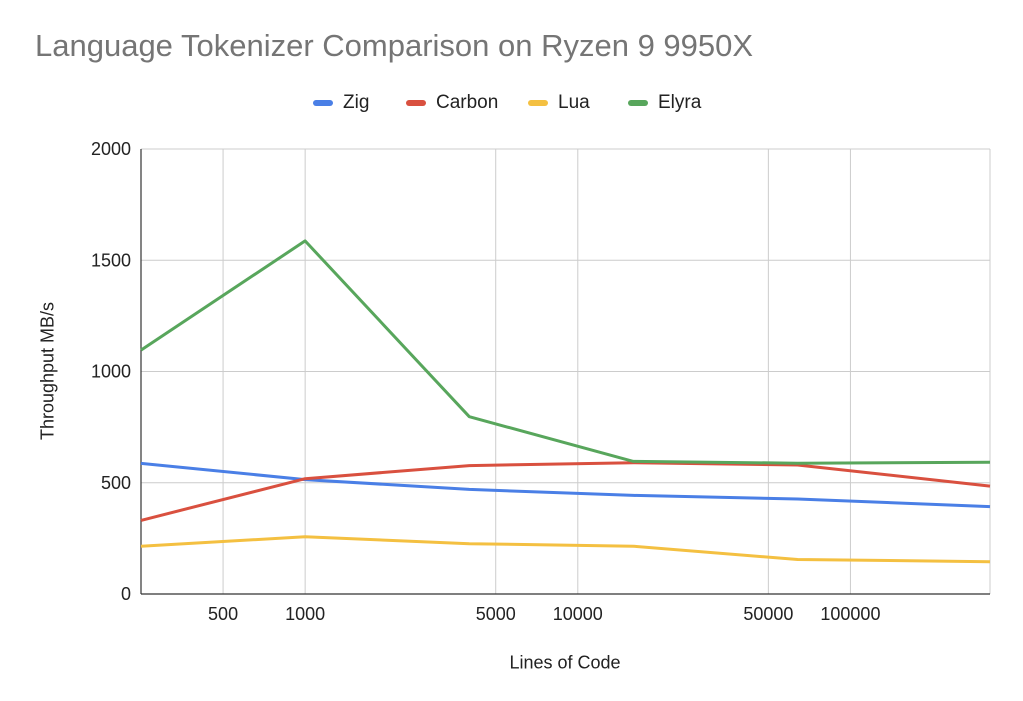 This screenshot has height=701, width=1023. I want to click on y-tick-label: 2000, so click(111, 149).